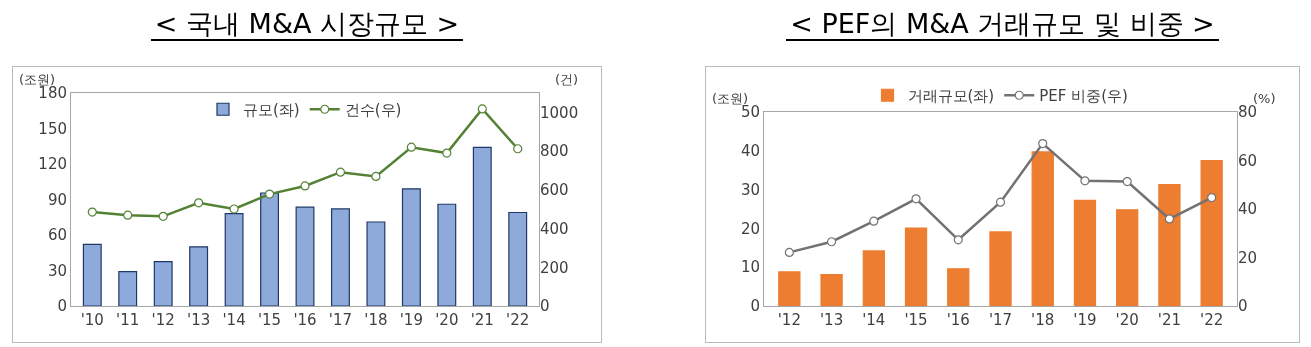 The width and height of the screenshot is (1311, 347). What do you see at coordinates (554, 190) in the screenshot?
I see `y2-tick-label: 600` at bounding box center [554, 190].